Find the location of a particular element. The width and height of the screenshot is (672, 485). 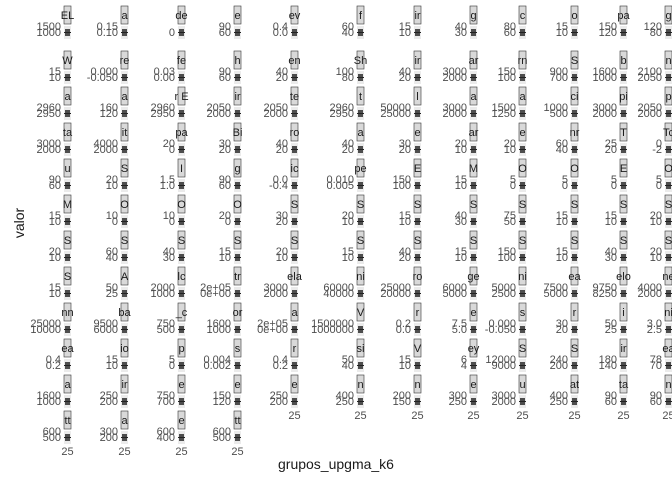

strip-label: or is located at coordinates (238, 313).